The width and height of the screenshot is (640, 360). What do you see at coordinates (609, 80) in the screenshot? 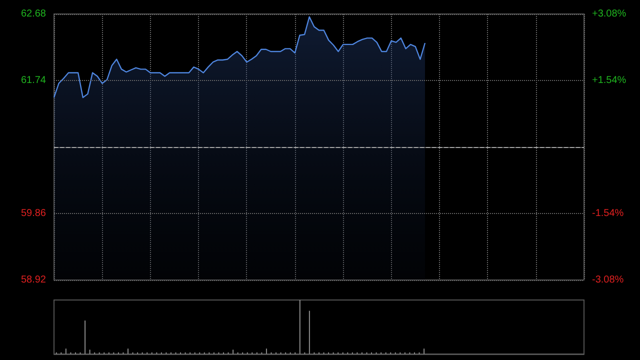
I see `y2-tick-label: +1.54%` at bounding box center [609, 80].